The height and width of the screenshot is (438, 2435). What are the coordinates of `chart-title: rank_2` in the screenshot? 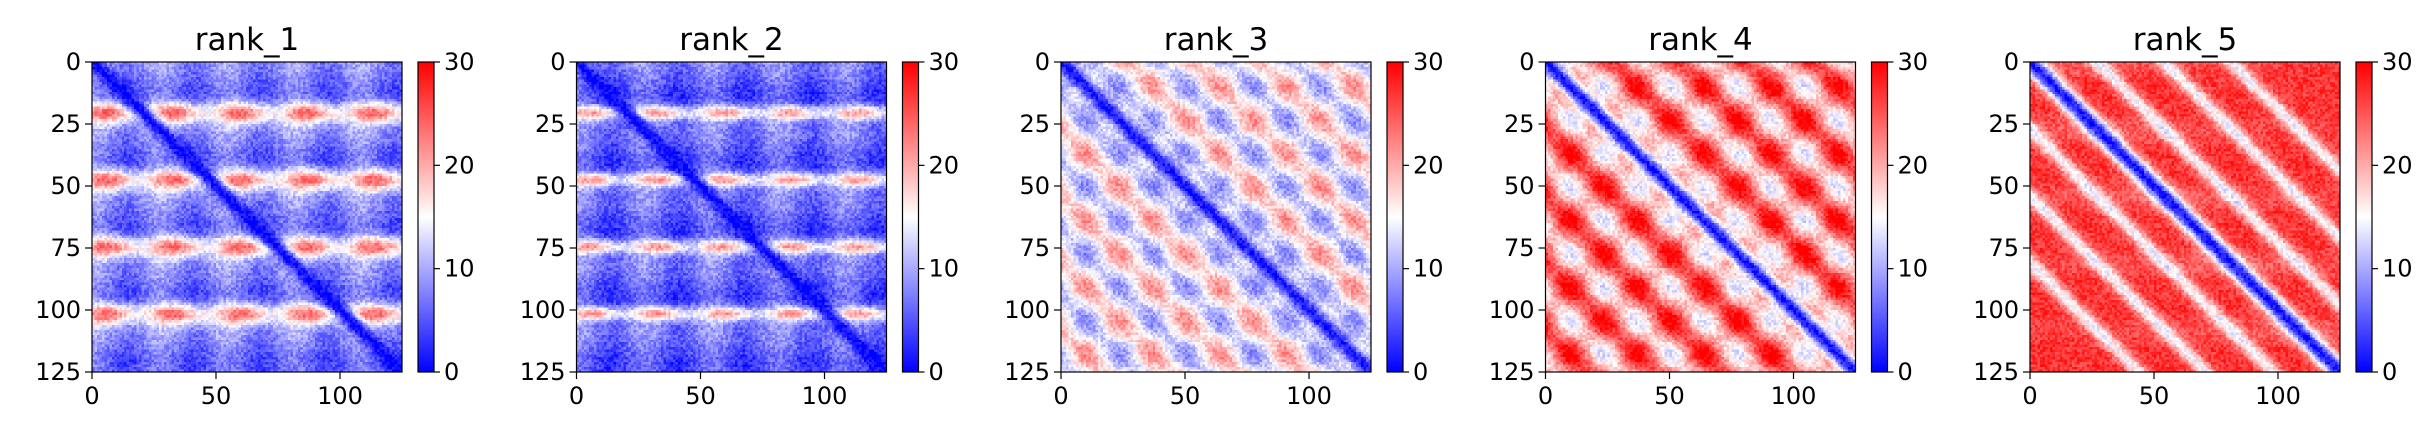 It's located at (731, 40).